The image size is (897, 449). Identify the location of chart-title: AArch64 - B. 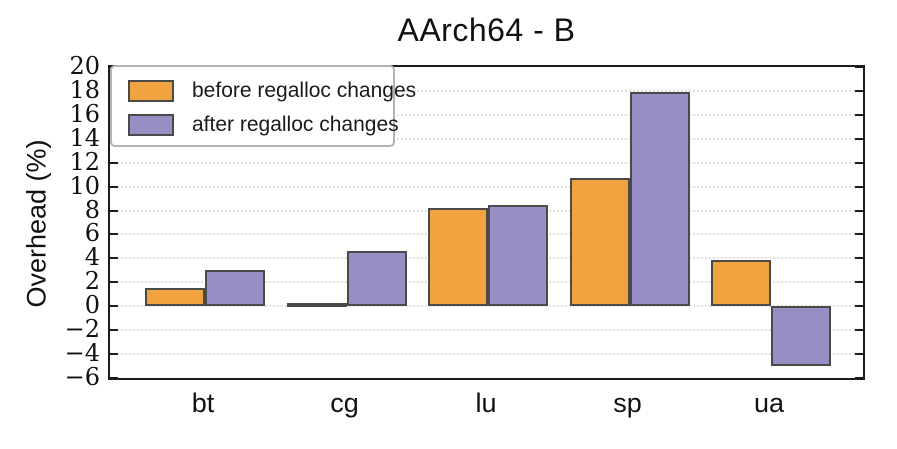
(486, 30).